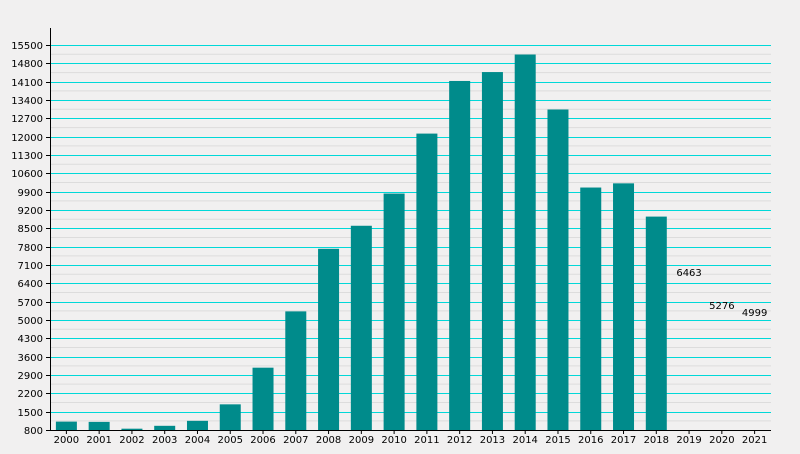  What do you see at coordinates (30, 303) in the screenshot?
I see `y-tick-label: 5700` at bounding box center [30, 303].